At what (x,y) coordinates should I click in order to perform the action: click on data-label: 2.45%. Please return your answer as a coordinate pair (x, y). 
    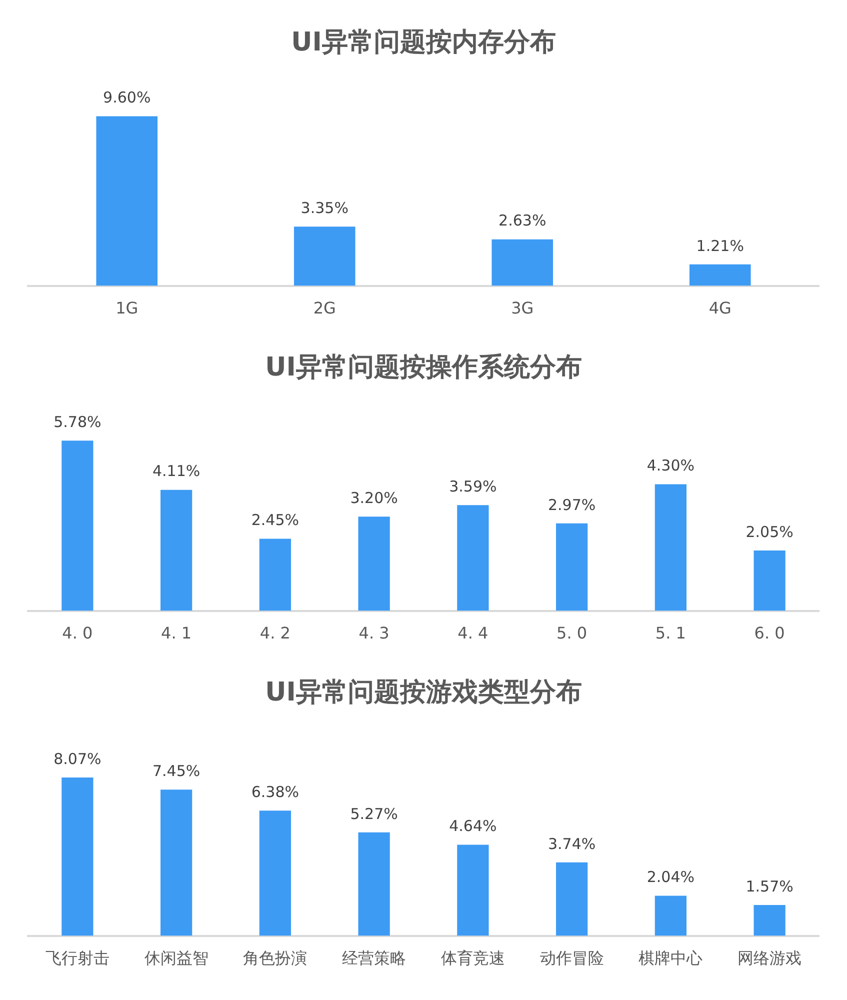
    Looking at the image, I should click on (275, 520).